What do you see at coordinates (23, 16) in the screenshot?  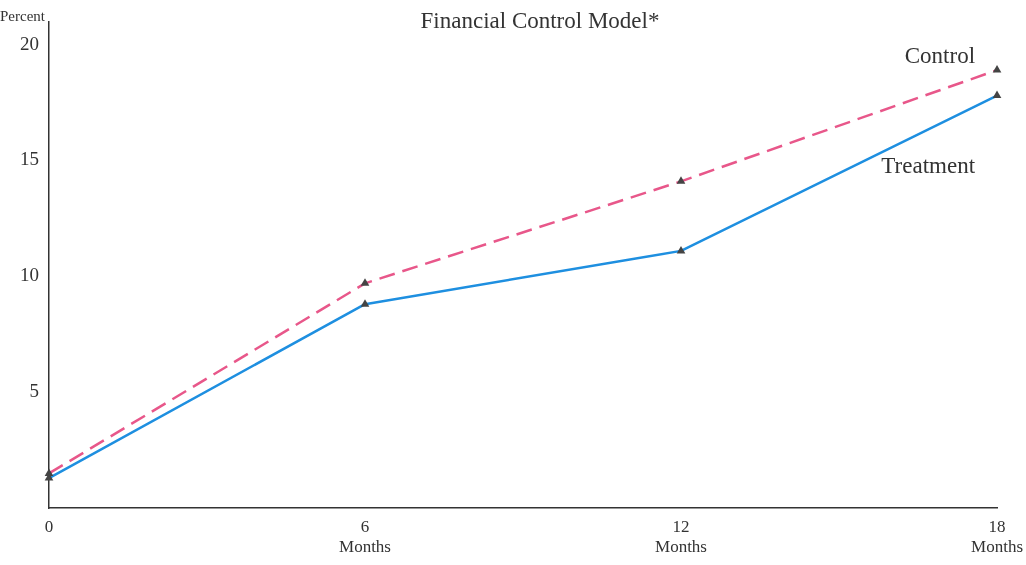 I see `y-axis-title: Percent` at bounding box center [23, 16].